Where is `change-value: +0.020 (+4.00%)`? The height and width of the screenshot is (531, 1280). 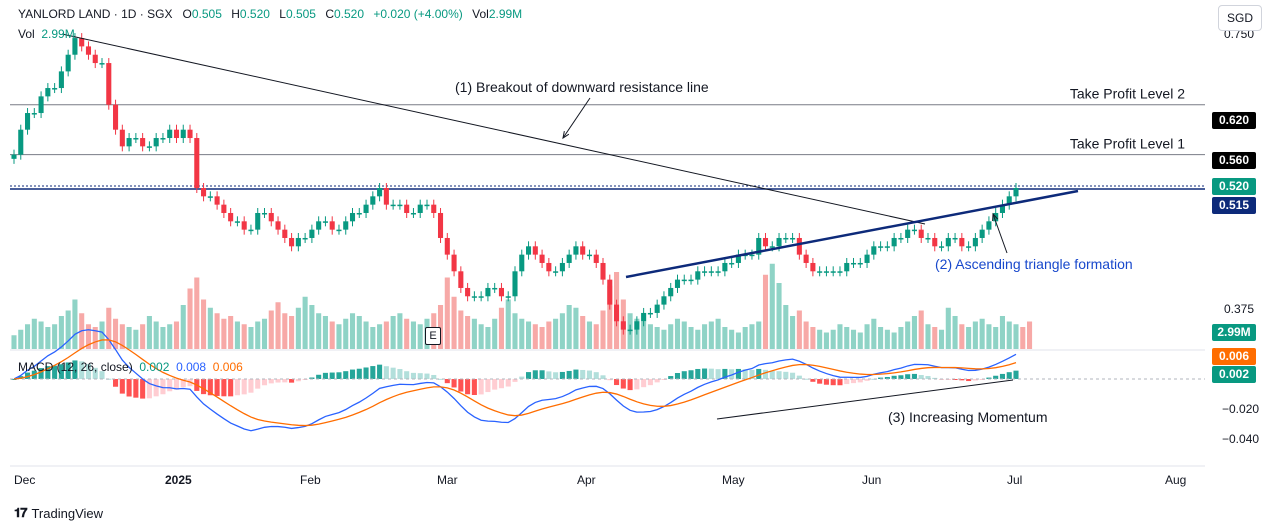 change-value: +0.020 (+4.00%) is located at coordinates (418, 14).